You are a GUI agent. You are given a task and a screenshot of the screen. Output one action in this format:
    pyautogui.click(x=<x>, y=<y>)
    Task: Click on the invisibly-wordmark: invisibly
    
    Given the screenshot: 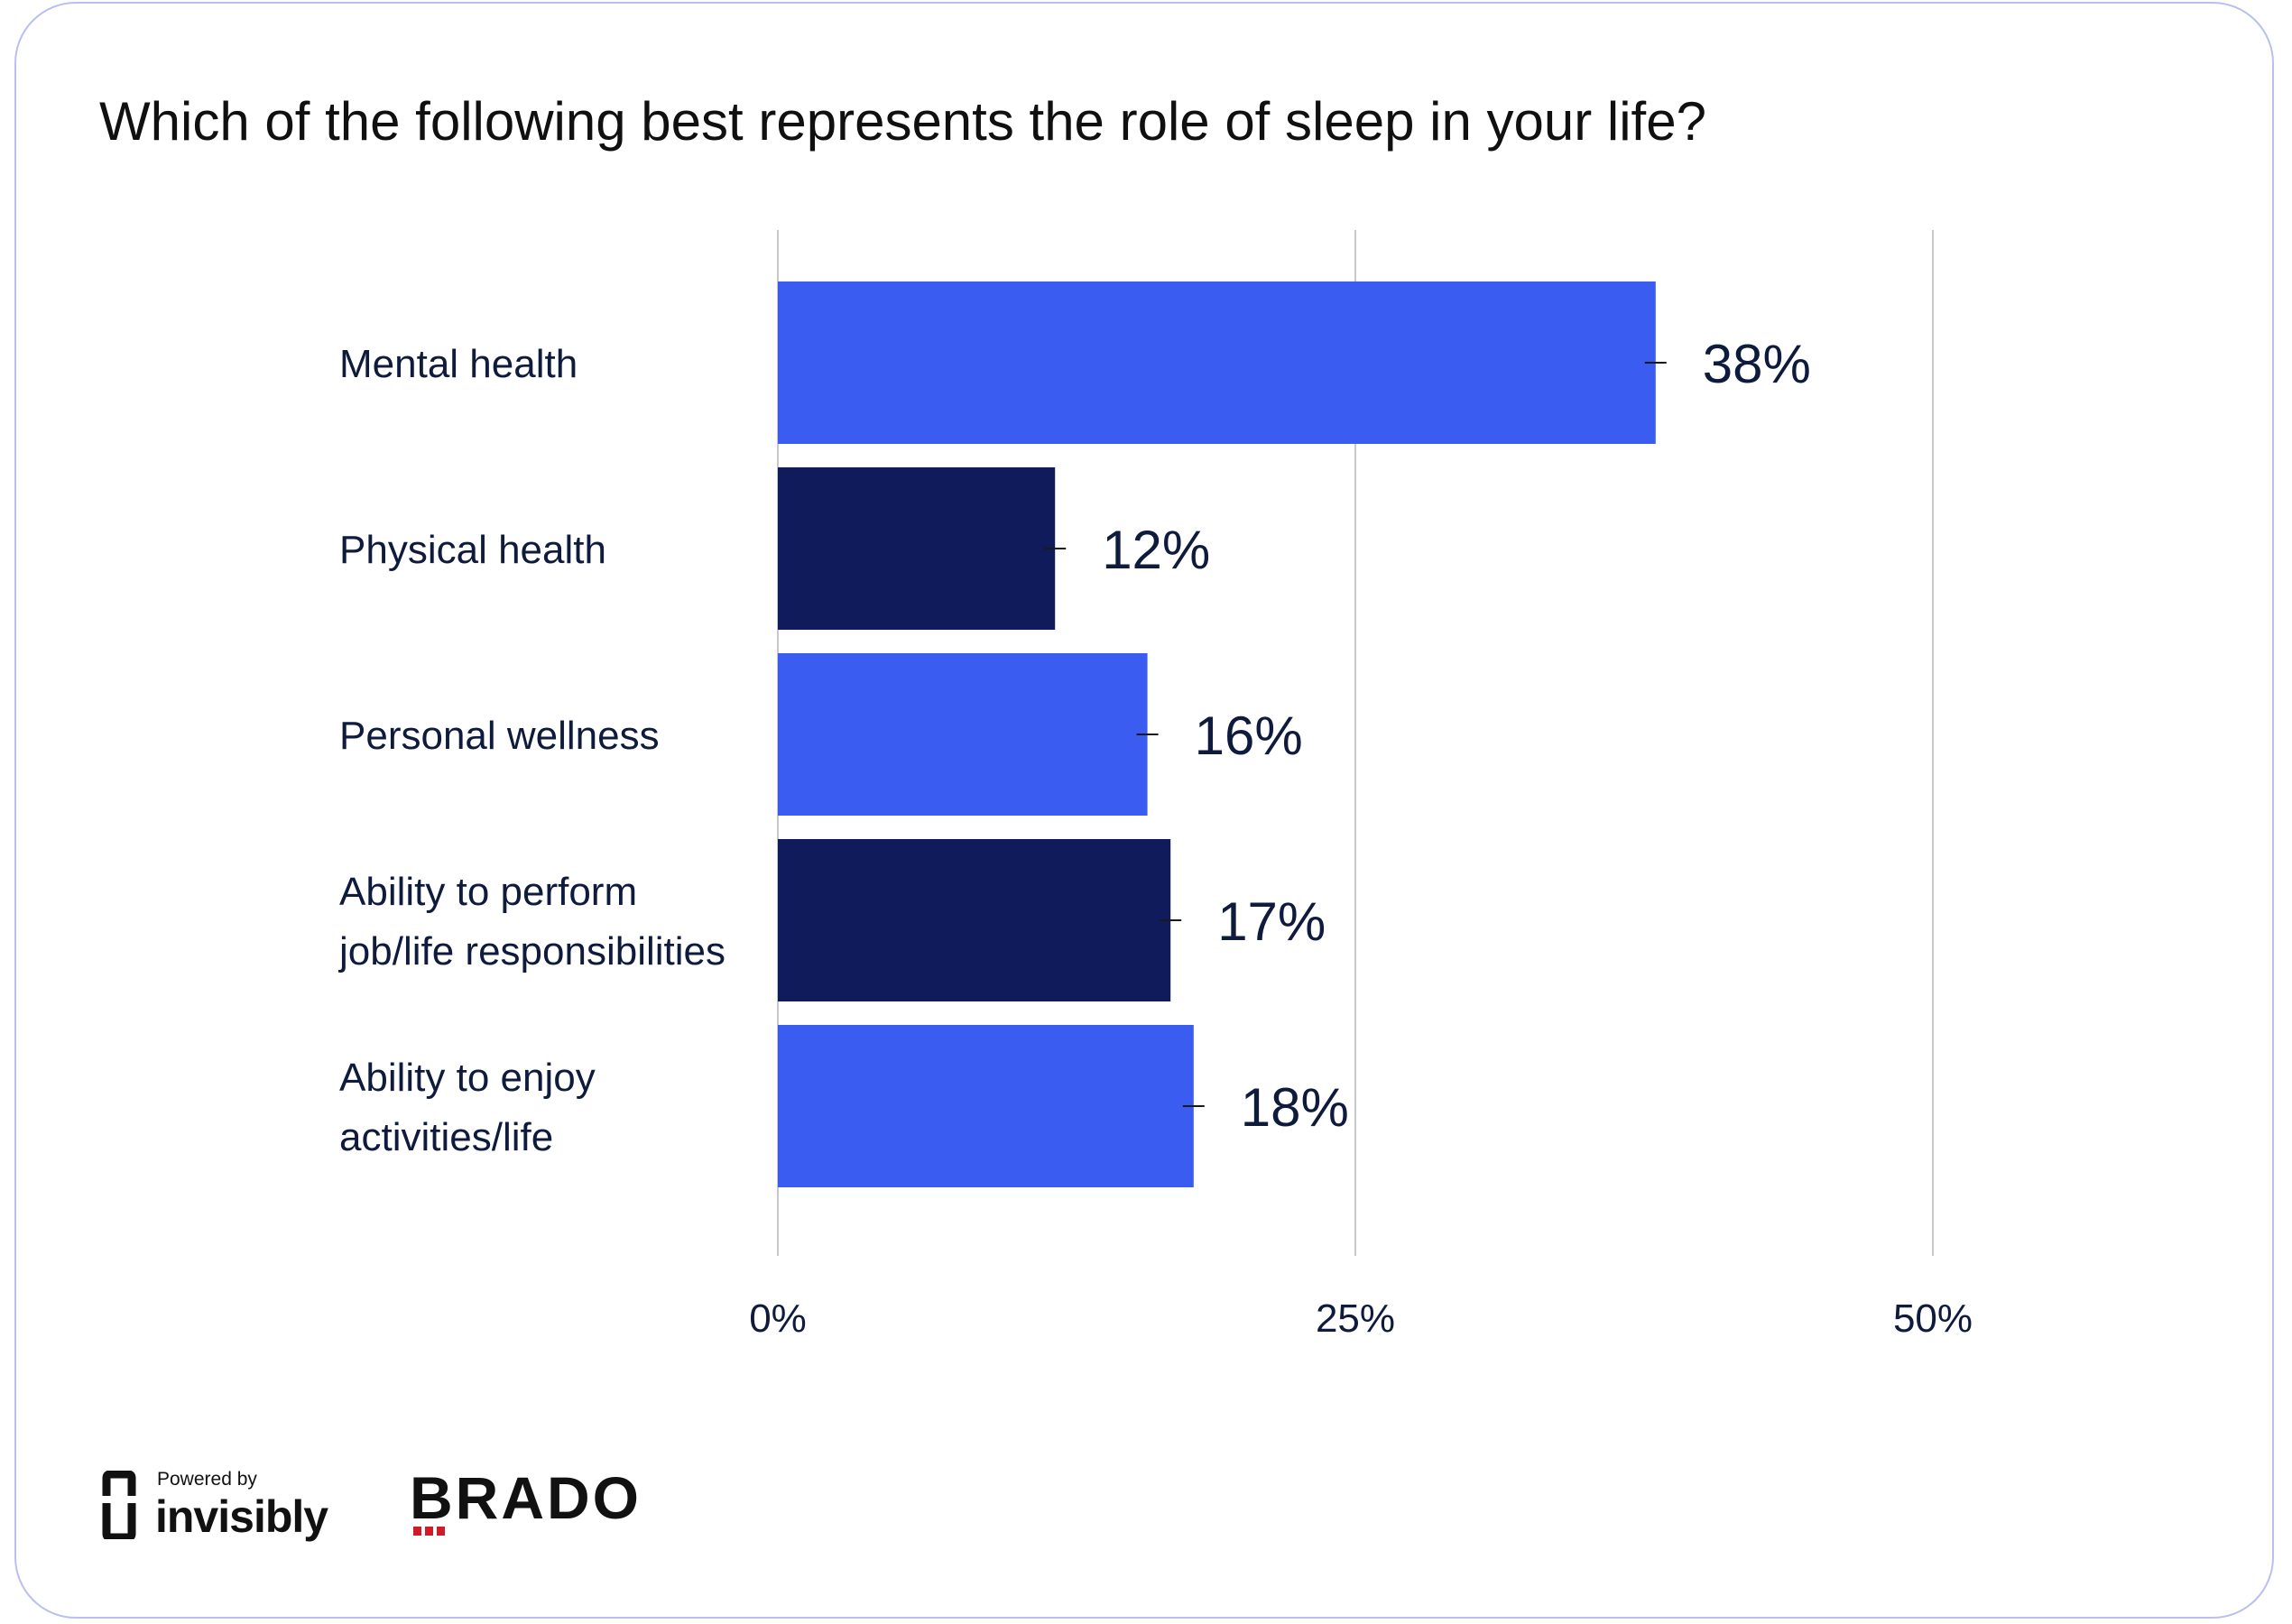 What is the action you would take?
    pyautogui.click(x=242, y=1517)
    